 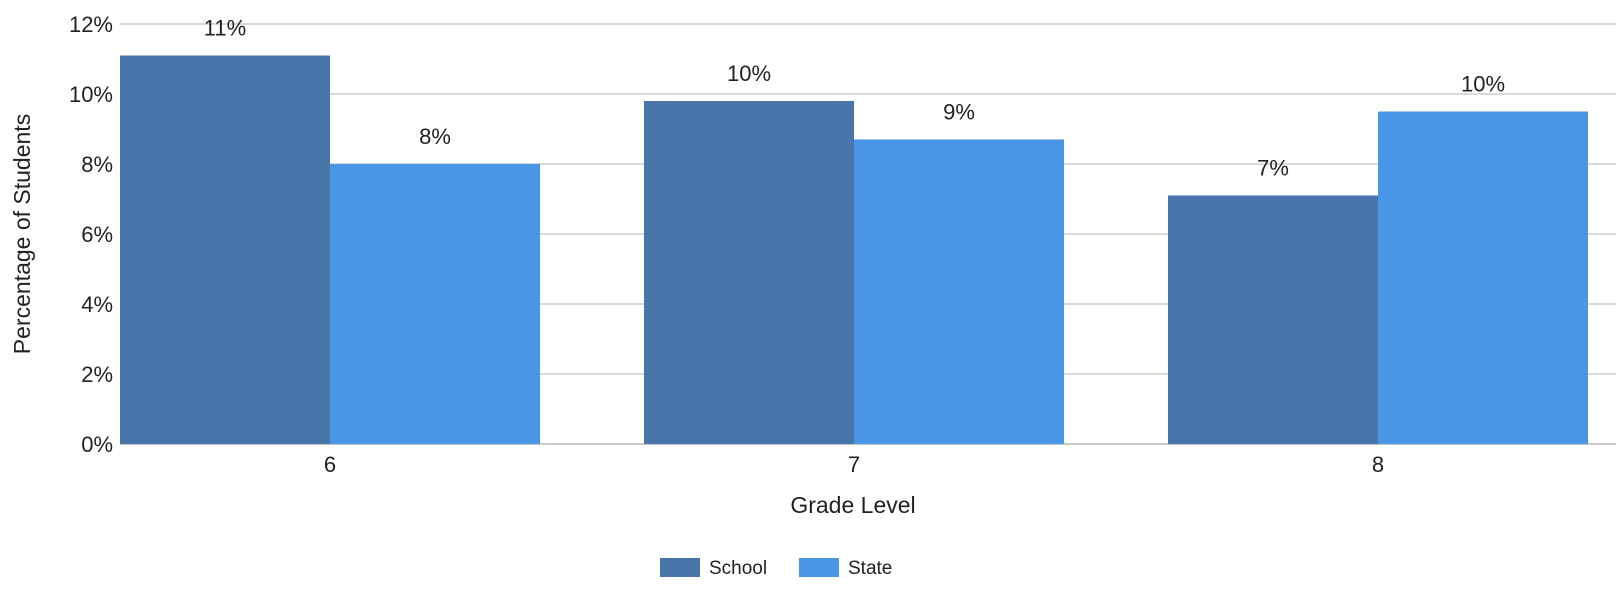 What do you see at coordinates (870, 568) in the screenshot?
I see `legend-label: State` at bounding box center [870, 568].